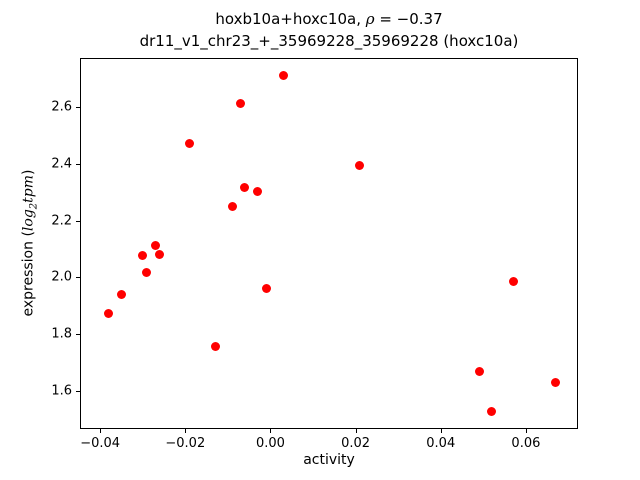 Image resolution: width=640 pixels, height=480 pixels. I want to click on y-tick-label: 1.8, so click(61, 334).